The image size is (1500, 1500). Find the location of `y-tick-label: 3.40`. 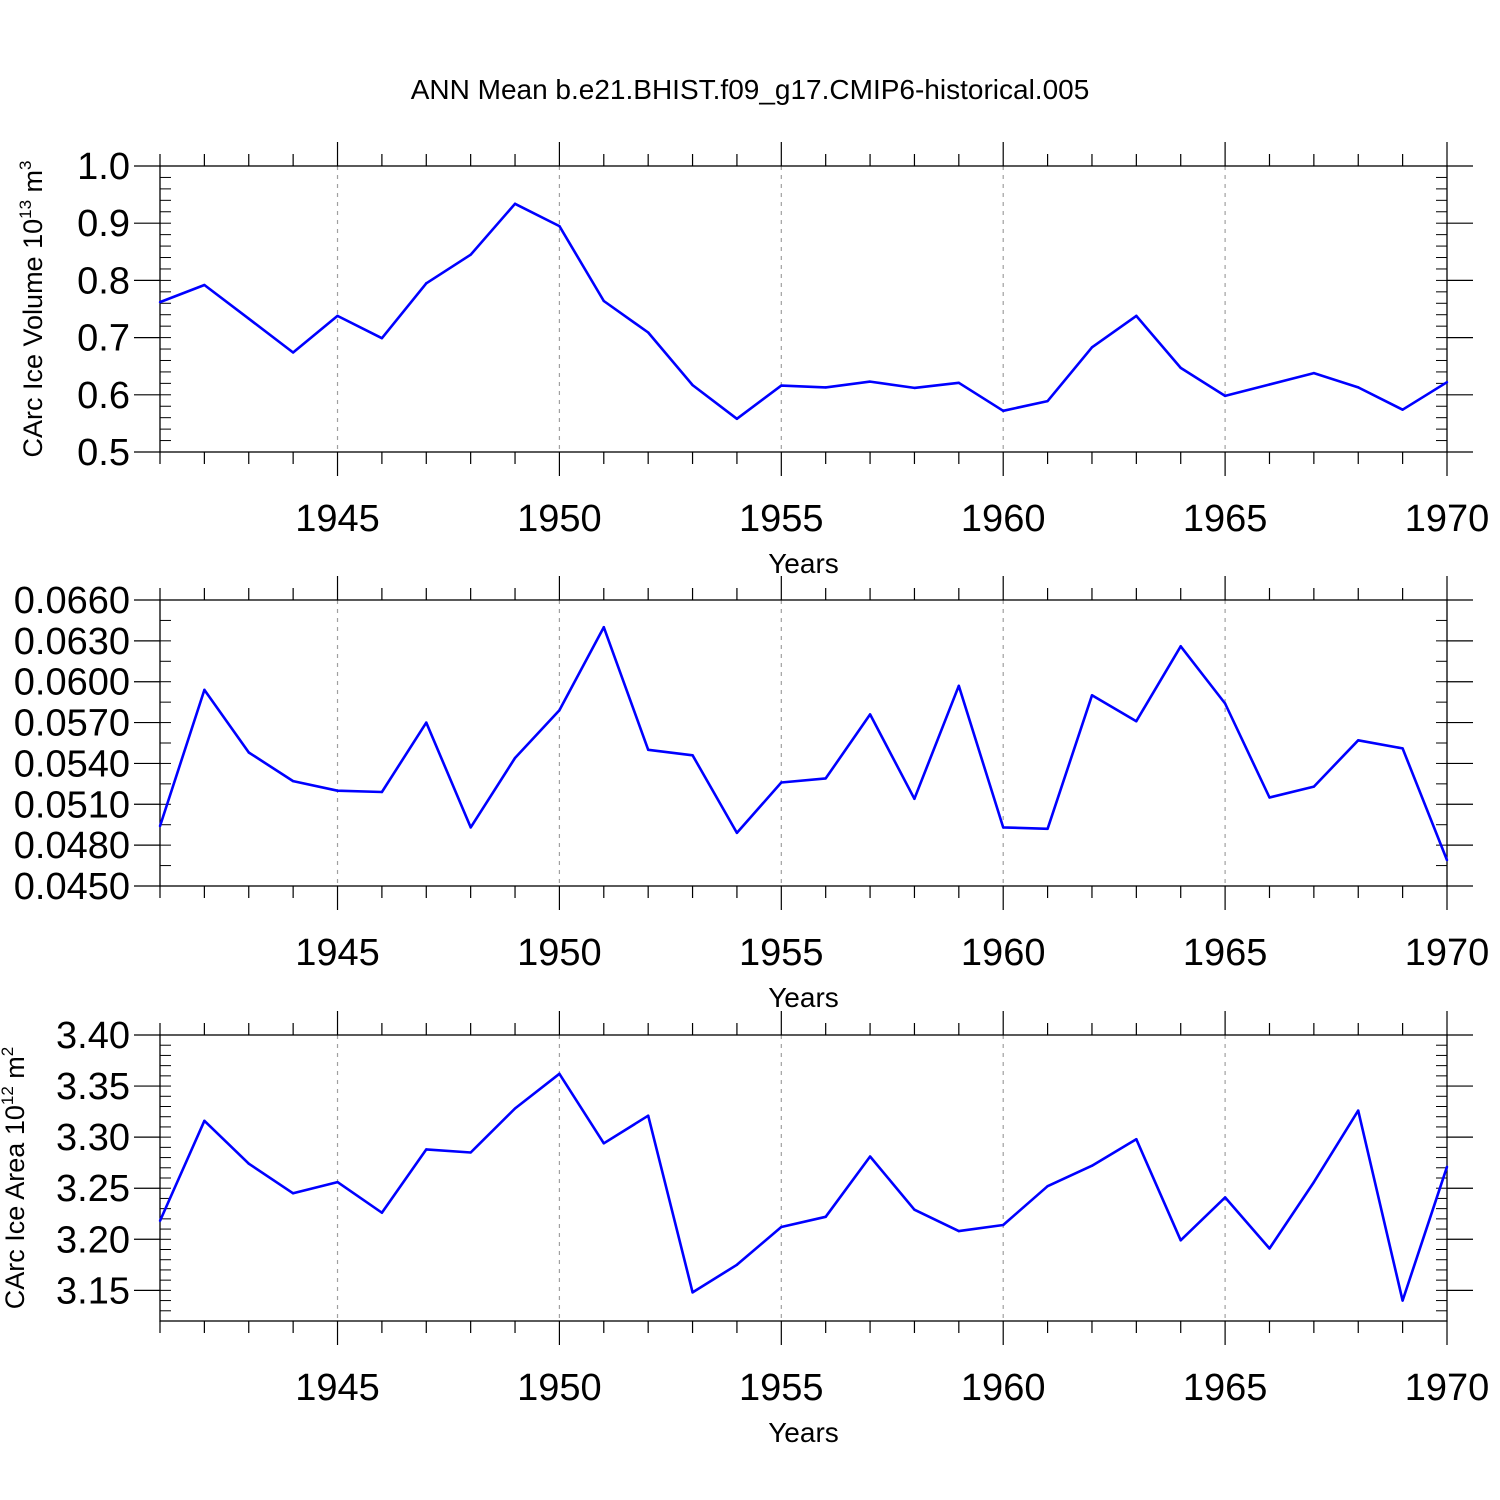

y-tick-label: 3.40 is located at coordinates (93, 1036).